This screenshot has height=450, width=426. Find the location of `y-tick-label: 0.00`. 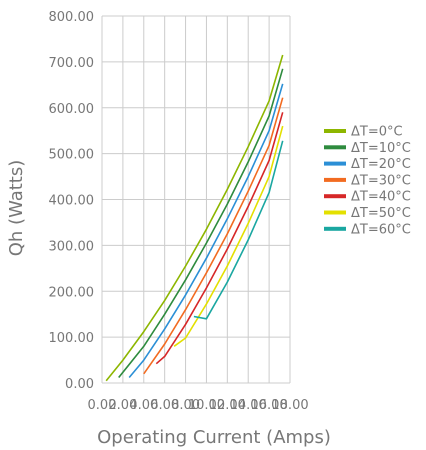

y-tick-label: 0.00 is located at coordinates (79, 384).